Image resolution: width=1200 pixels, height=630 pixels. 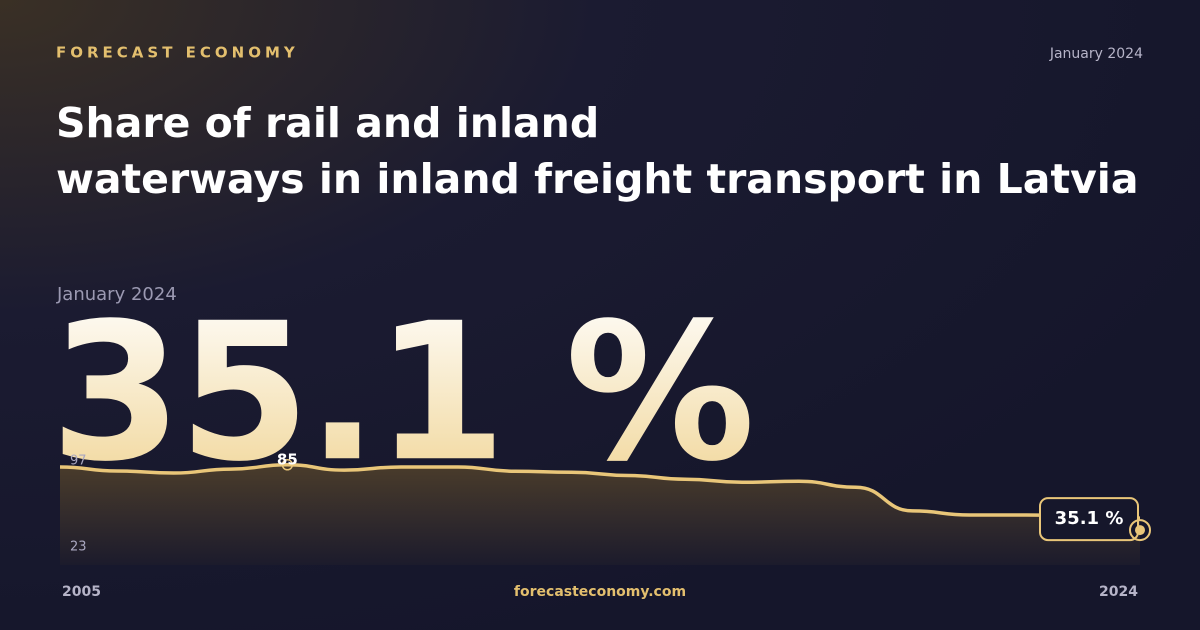 I want to click on end-badge, so click(x=1089, y=519).